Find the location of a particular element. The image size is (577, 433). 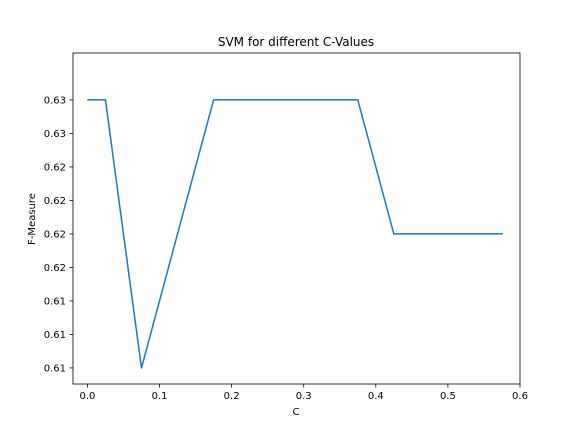

x-tick-label: 0.4 is located at coordinates (376, 396).